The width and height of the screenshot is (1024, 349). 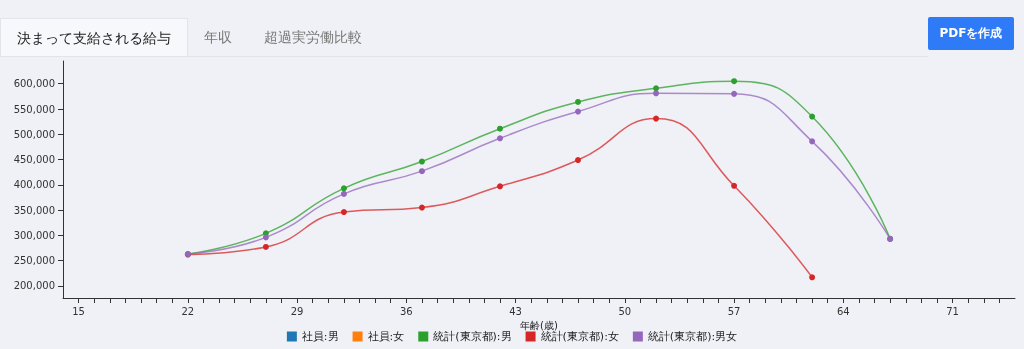 What do you see at coordinates (625, 311) in the screenshot?
I see `x-tick-label: 50` at bounding box center [625, 311].